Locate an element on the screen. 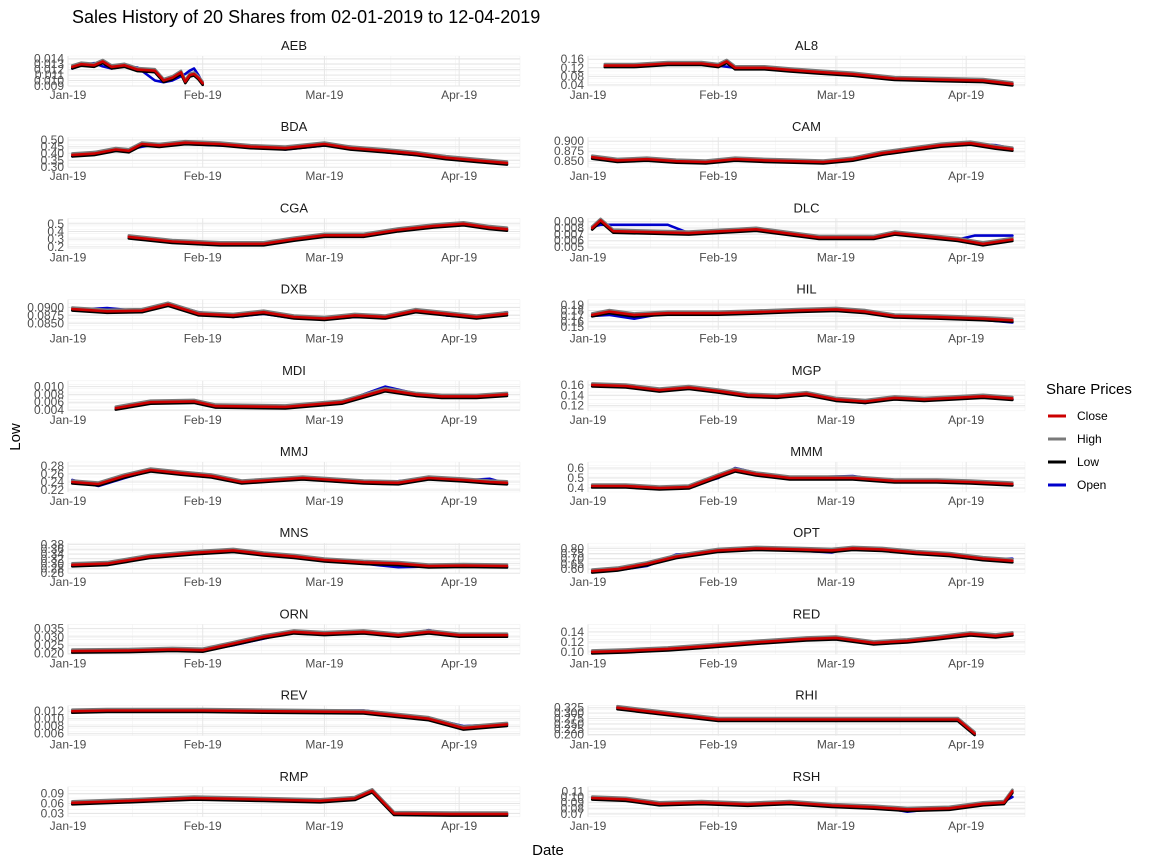 The image size is (1152, 864). y-tick-label: 0.15 is located at coordinates (573, 327).